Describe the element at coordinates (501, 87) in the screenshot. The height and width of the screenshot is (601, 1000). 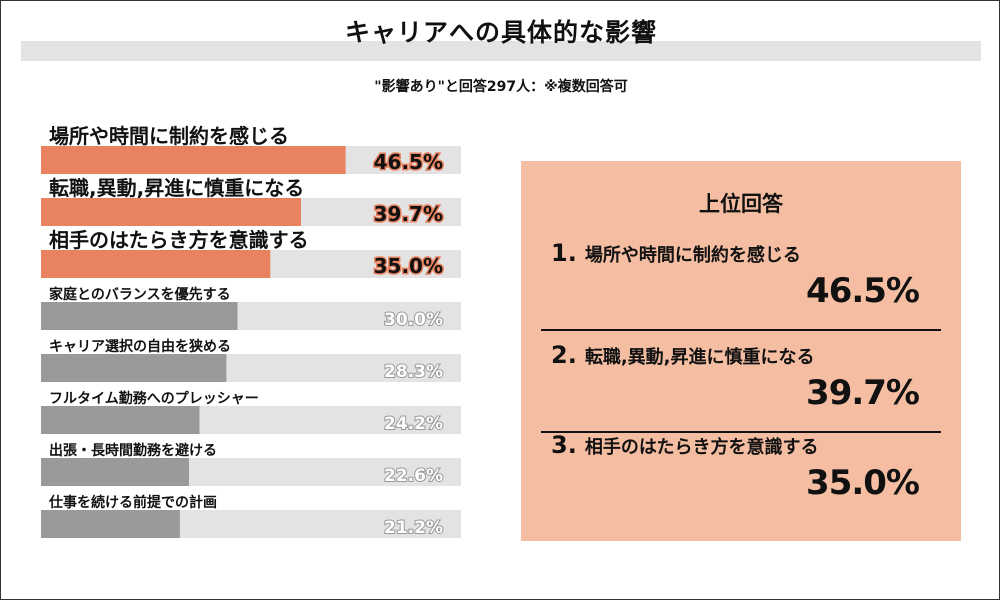
I see `chart-subtitle: "影響あり"と回答297人：※複数回答可` at that location.